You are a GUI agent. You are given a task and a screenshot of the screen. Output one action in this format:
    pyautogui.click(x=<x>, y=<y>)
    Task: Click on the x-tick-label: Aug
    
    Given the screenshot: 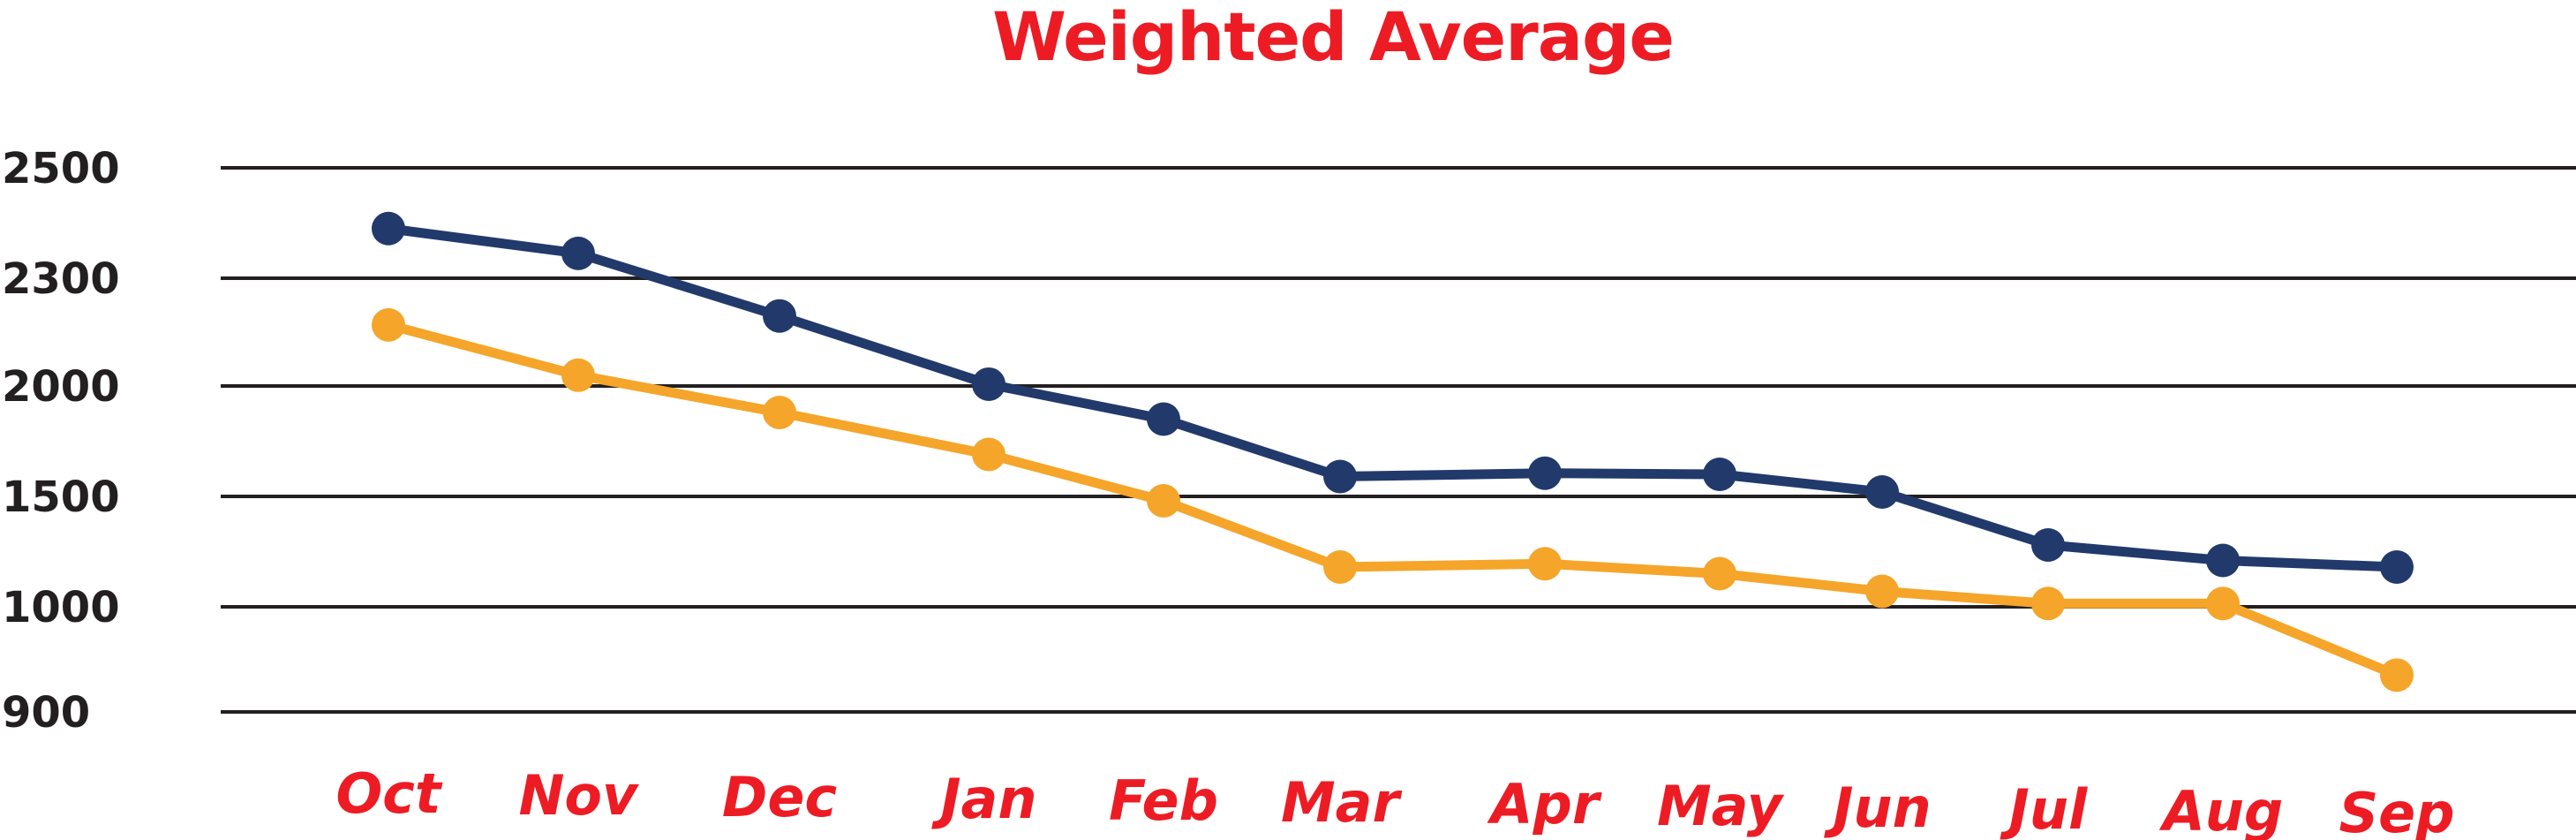 What is the action you would take?
    pyautogui.click(x=2221, y=809)
    